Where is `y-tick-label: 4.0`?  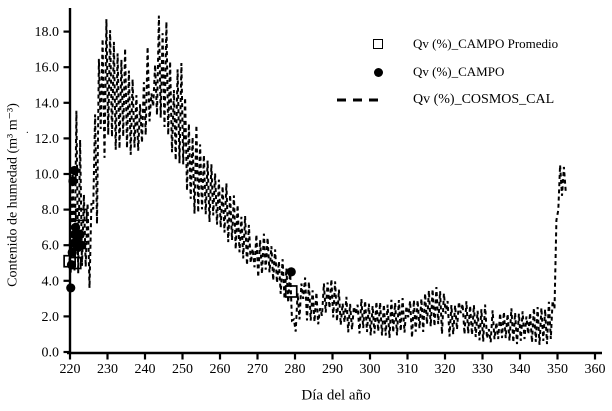 y-tick-label: 4.0 is located at coordinates (51, 281).